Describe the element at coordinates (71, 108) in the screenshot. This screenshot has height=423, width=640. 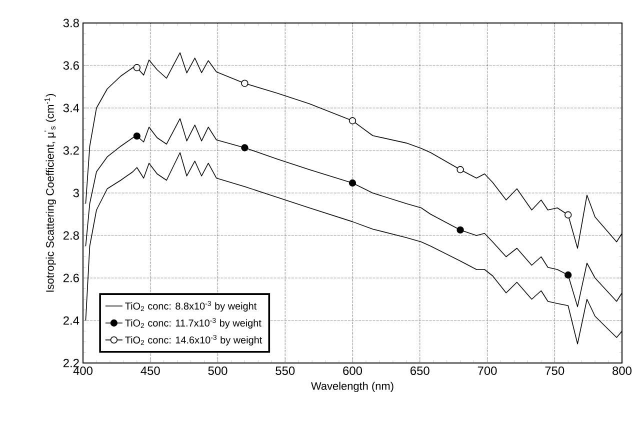
I see `y-tick-label: 3.4` at that location.